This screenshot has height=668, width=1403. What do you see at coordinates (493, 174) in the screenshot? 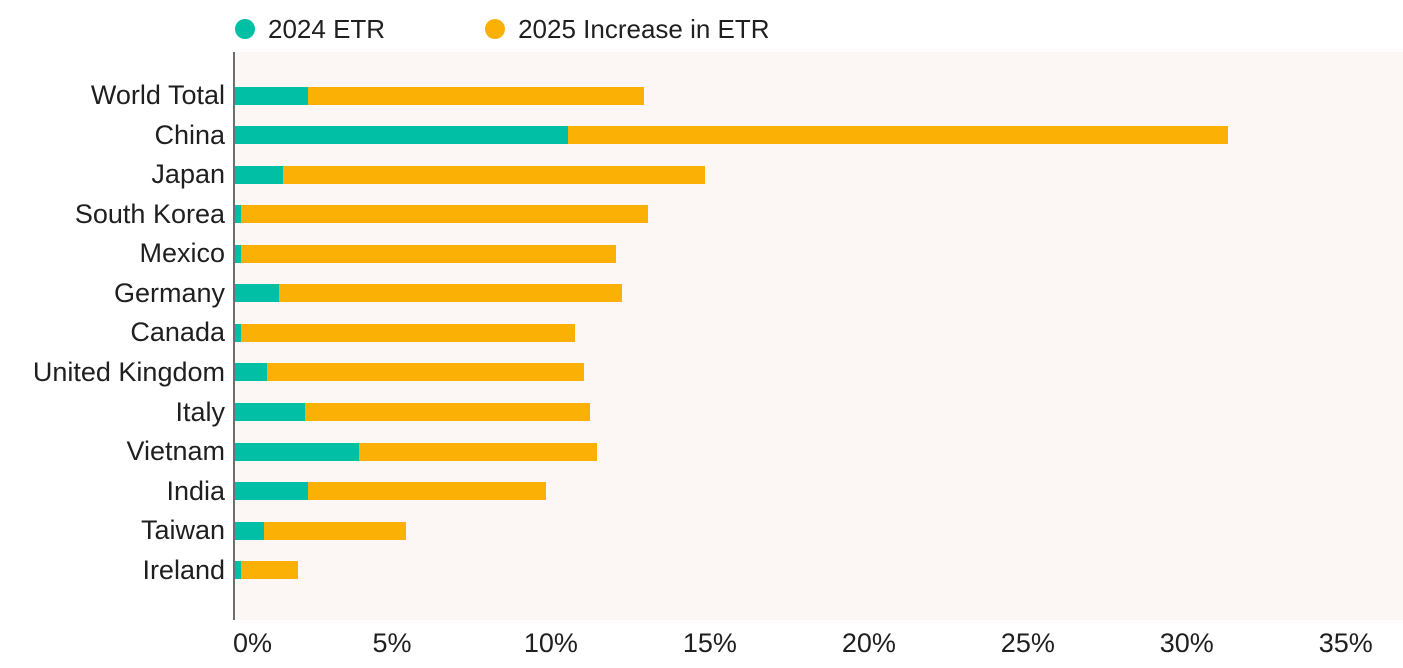
I see `bar-segment-2025-increase-in-etr-japan` at bounding box center [493, 174].